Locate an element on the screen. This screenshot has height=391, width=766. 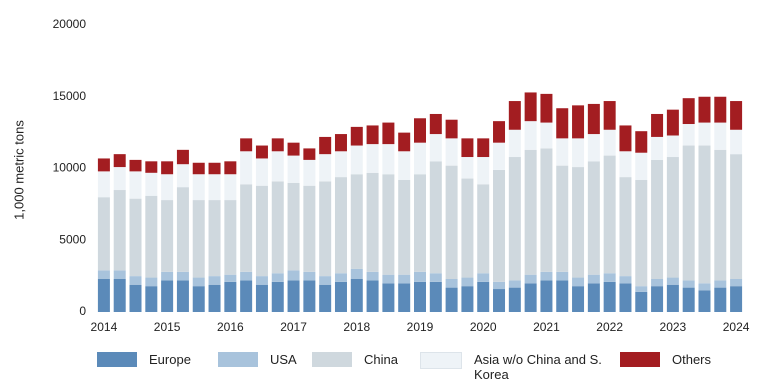
x-tick-label: 2020 is located at coordinates (483, 327).